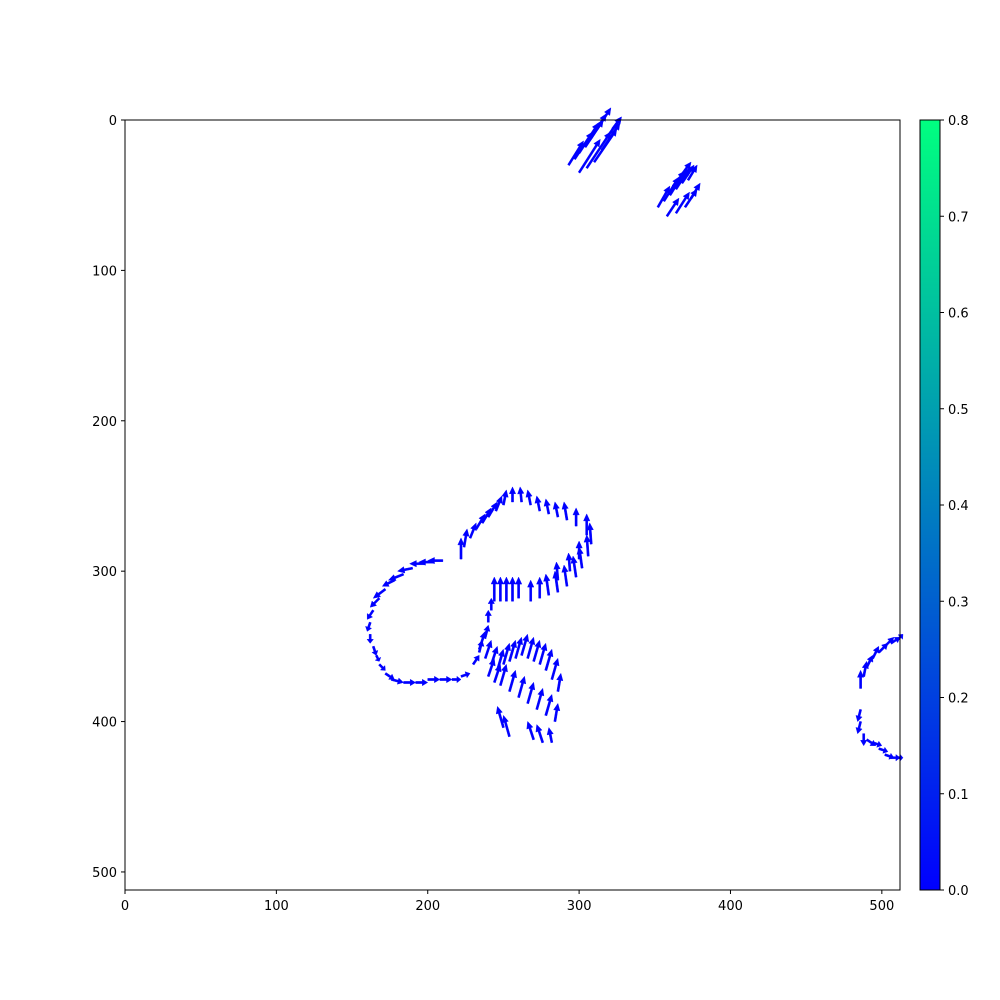 The width and height of the screenshot is (1000, 1000). What do you see at coordinates (958, 410) in the screenshot?
I see `colorbar-tick-label: 0.5` at bounding box center [958, 410].